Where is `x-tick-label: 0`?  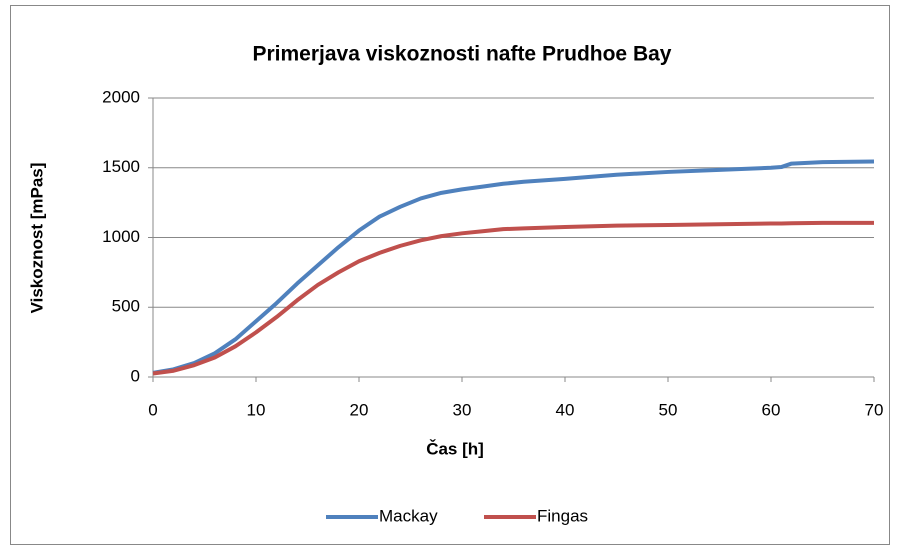 x-tick-label: 0 is located at coordinates (152, 409).